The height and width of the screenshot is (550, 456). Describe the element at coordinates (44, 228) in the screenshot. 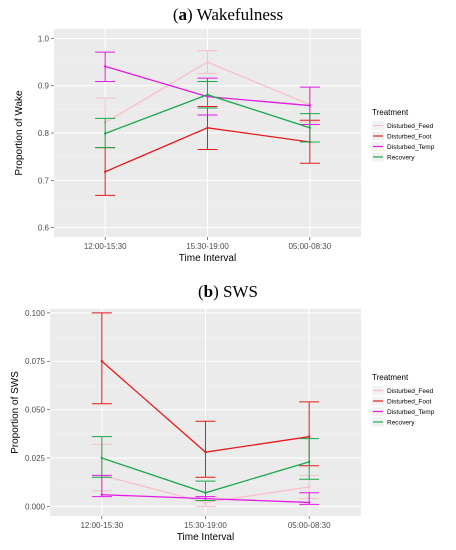

I see `panel-a-y-tick-label: 0.6` at that location.